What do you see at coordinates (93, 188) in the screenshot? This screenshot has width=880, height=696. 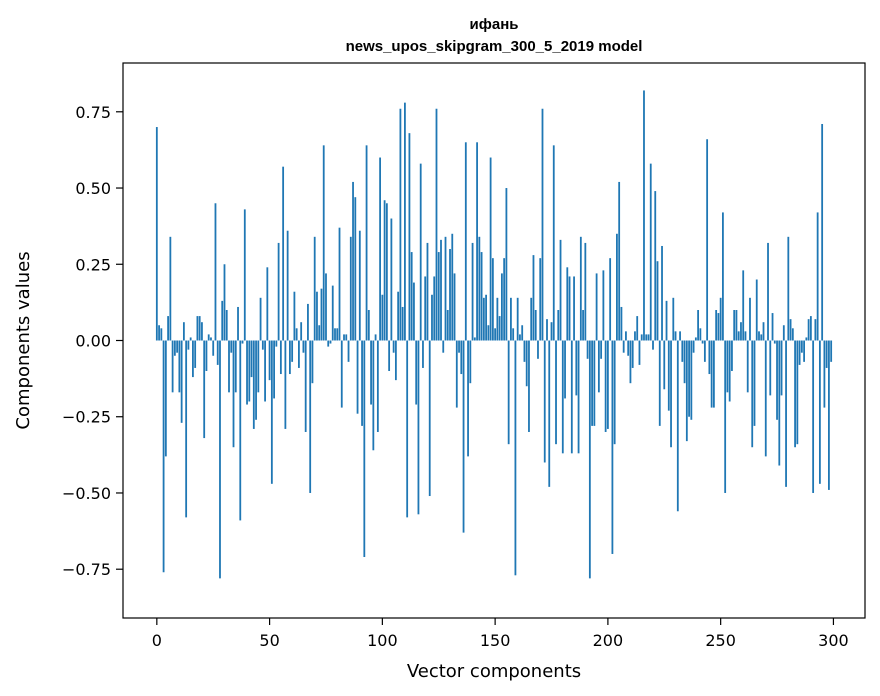 I see `y-tick-label-5: 0.50` at bounding box center [93, 188].